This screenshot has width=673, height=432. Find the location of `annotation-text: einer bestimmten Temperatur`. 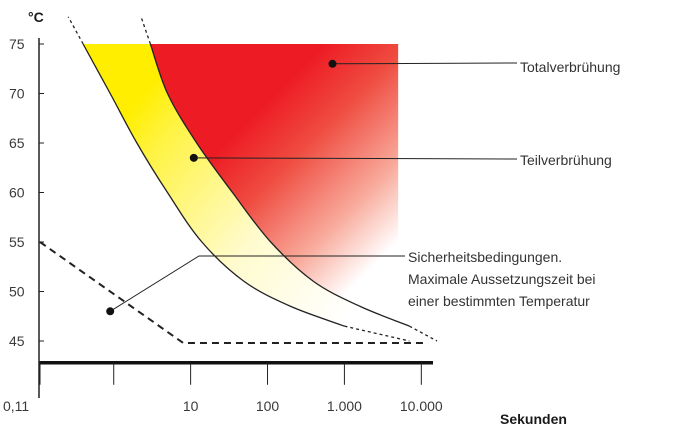

annotation-text: einer bestimmten Temperatur is located at coordinates (499, 301).